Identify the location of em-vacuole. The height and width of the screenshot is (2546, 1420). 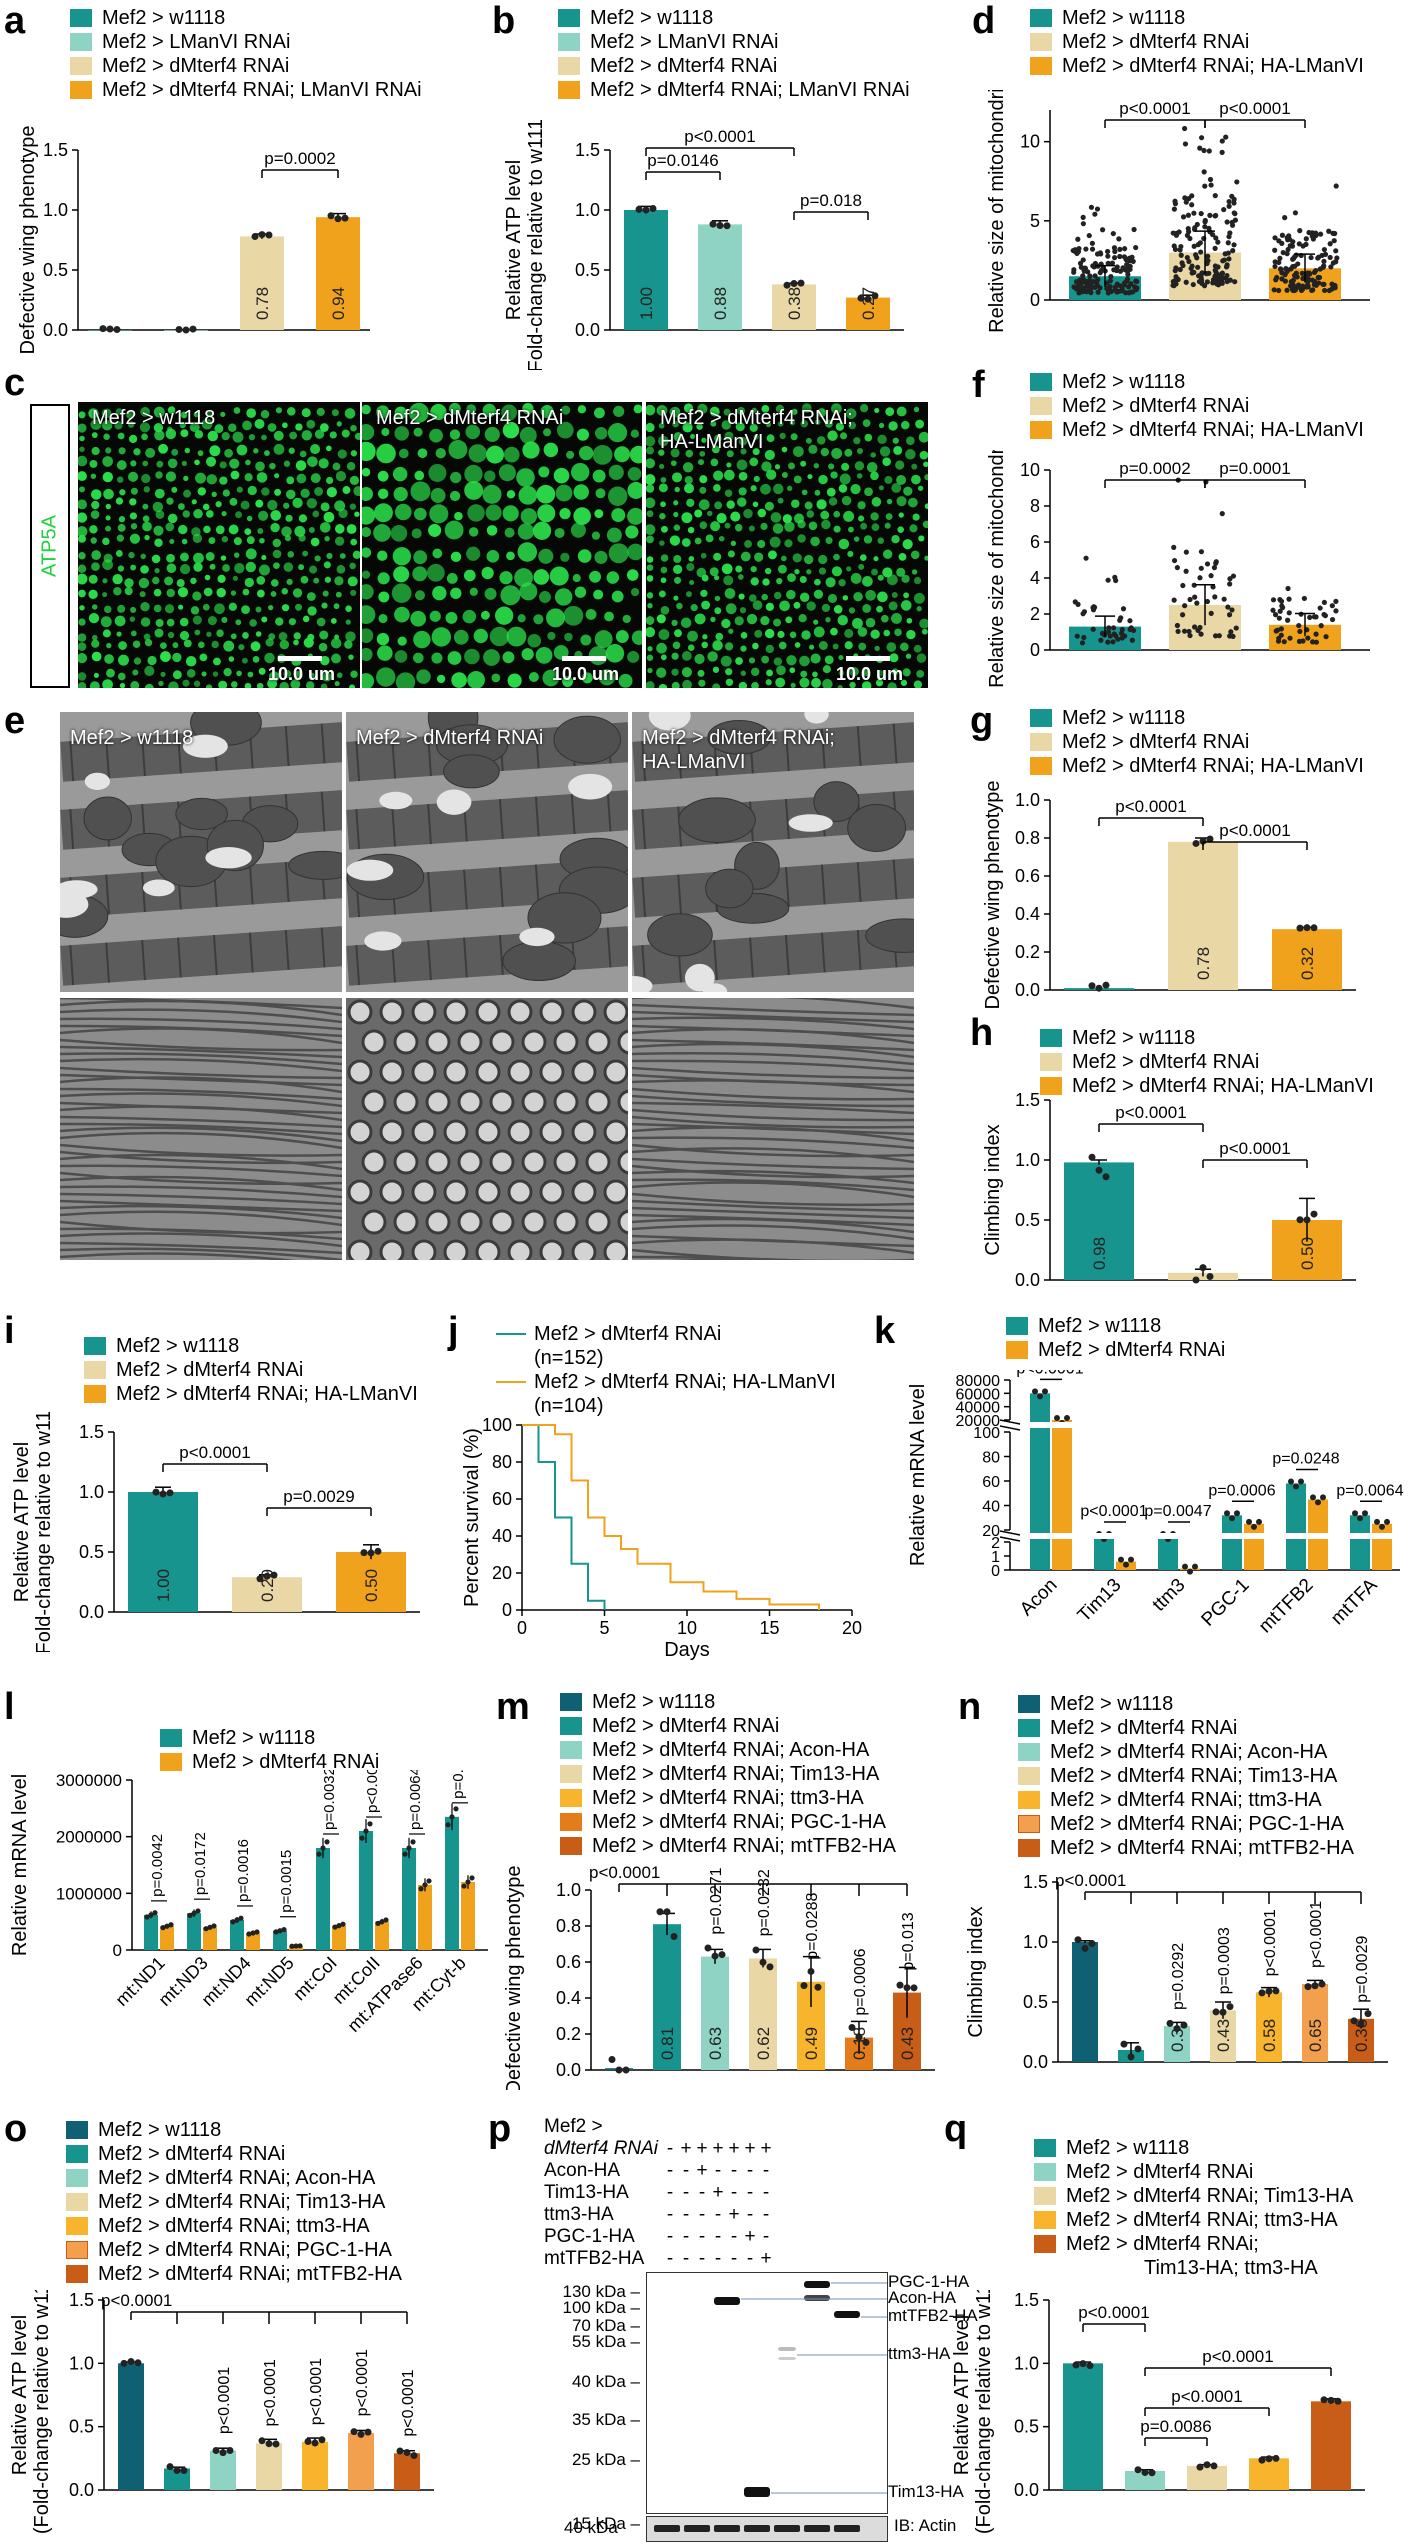
(590, 786).